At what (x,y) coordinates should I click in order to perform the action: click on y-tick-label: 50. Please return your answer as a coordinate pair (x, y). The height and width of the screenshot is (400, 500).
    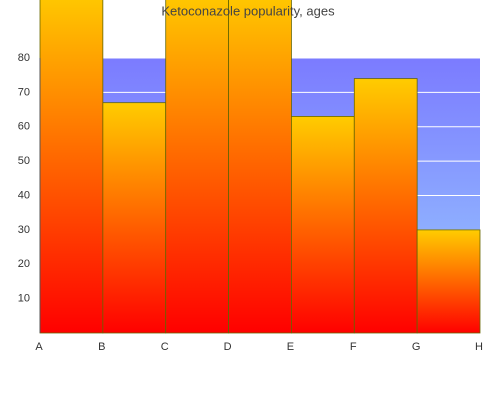
    Looking at the image, I should click on (24, 161).